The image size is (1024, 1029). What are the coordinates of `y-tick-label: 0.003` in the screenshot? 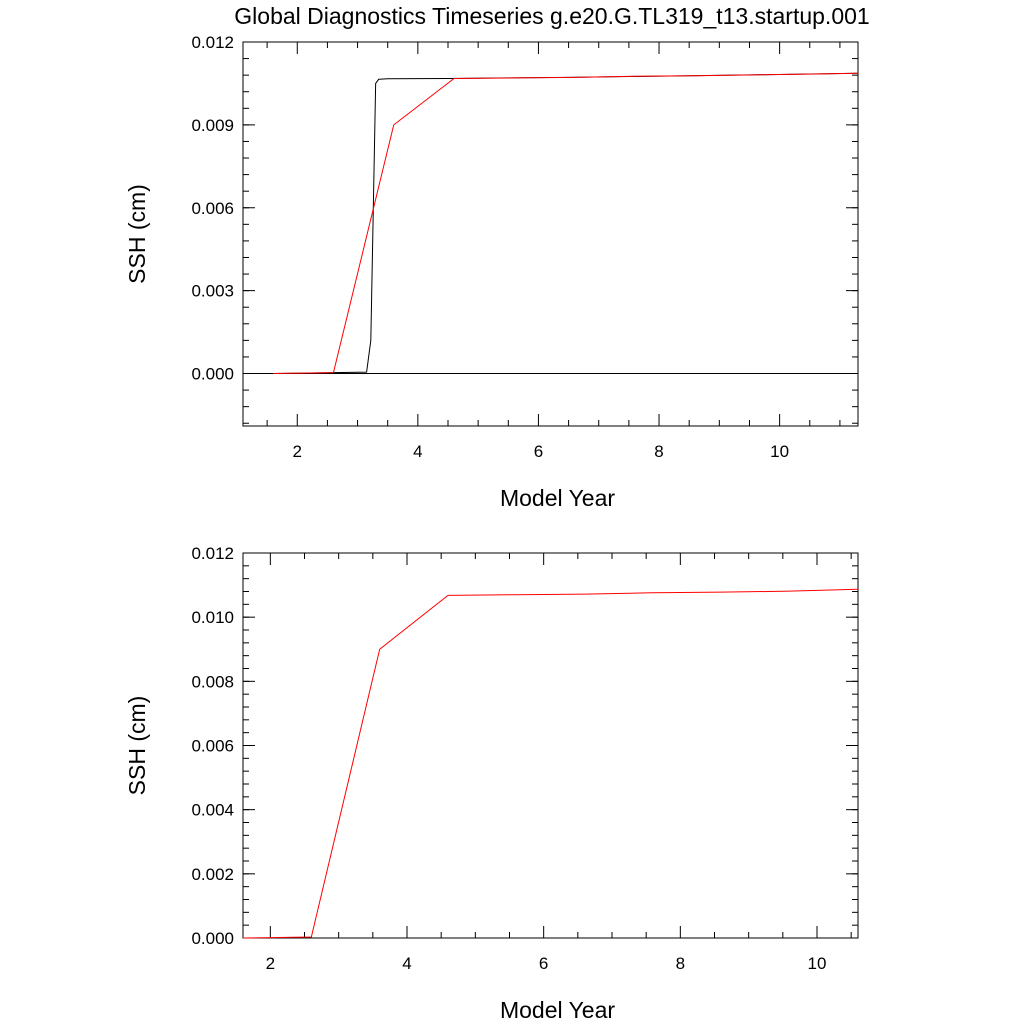 It's located at (212, 291).